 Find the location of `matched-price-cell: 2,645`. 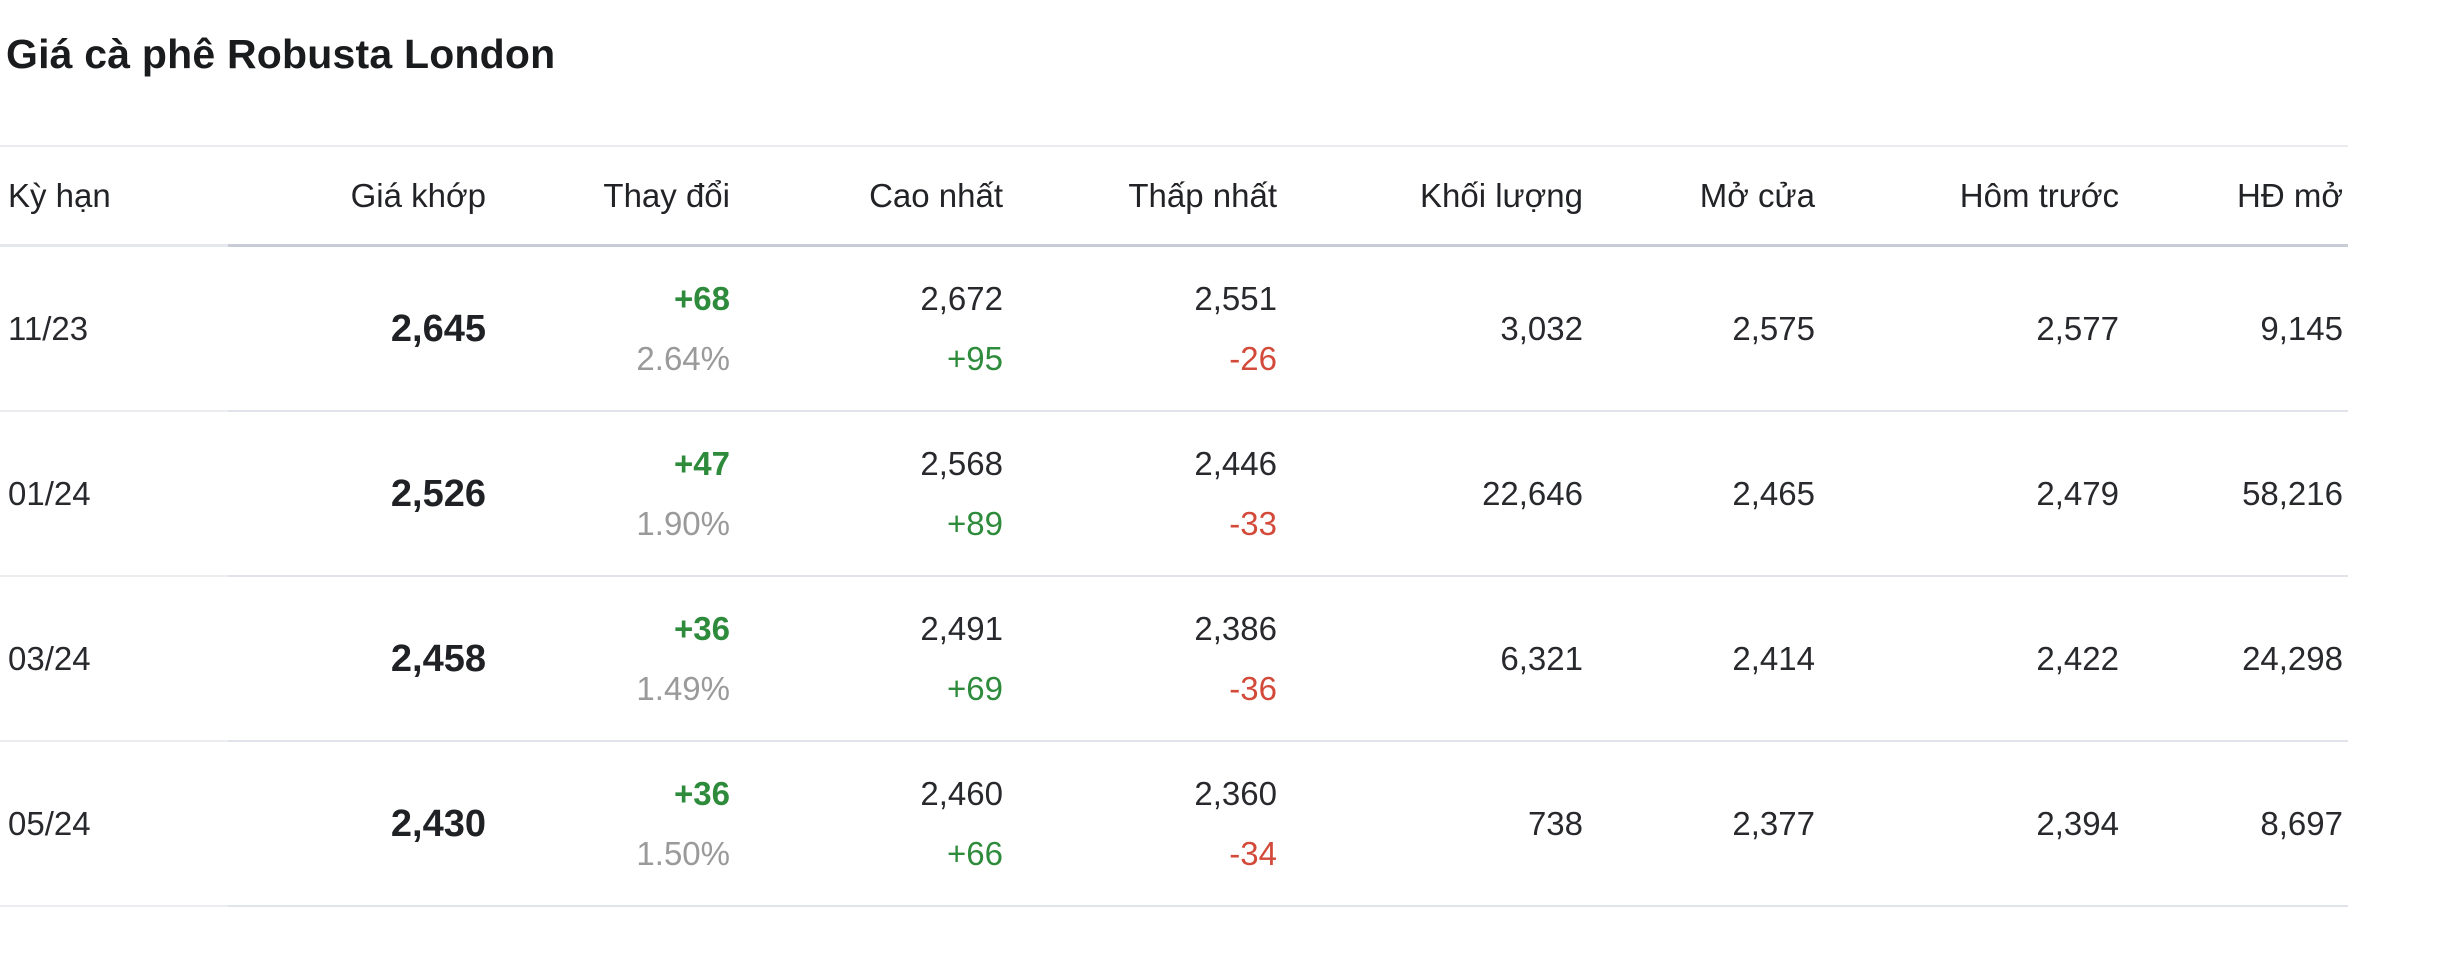

matched-price-cell: 2,645 is located at coordinates (359, 329).